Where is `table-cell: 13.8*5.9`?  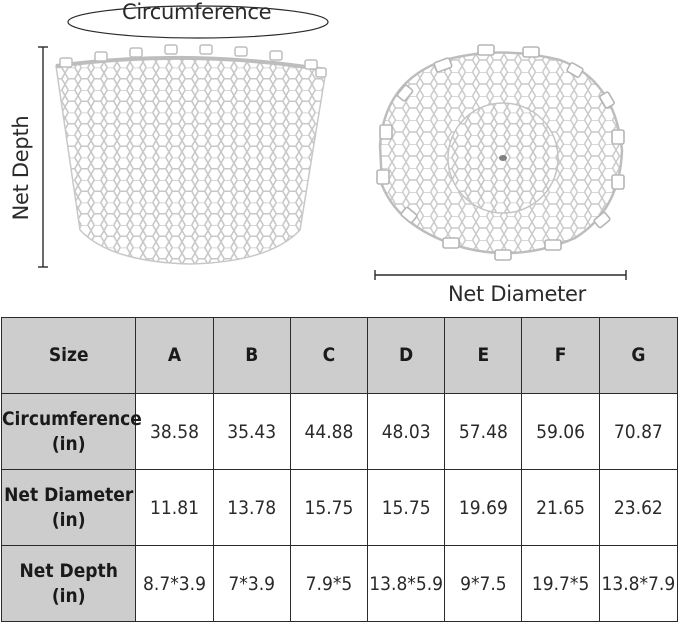
table-cell: 13.8*5.9 is located at coordinates (406, 583).